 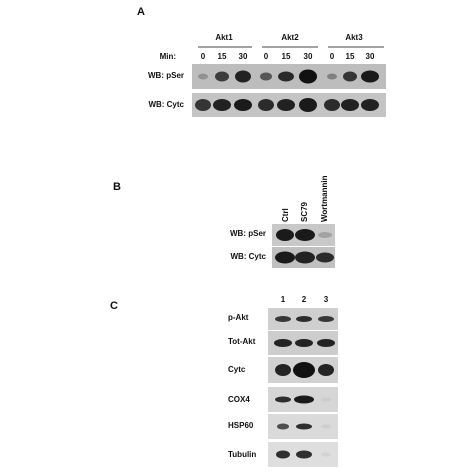 What do you see at coordinates (326, 299) in the screenshot?
I see `lane-label: 3` at bounding box center [326, 299].